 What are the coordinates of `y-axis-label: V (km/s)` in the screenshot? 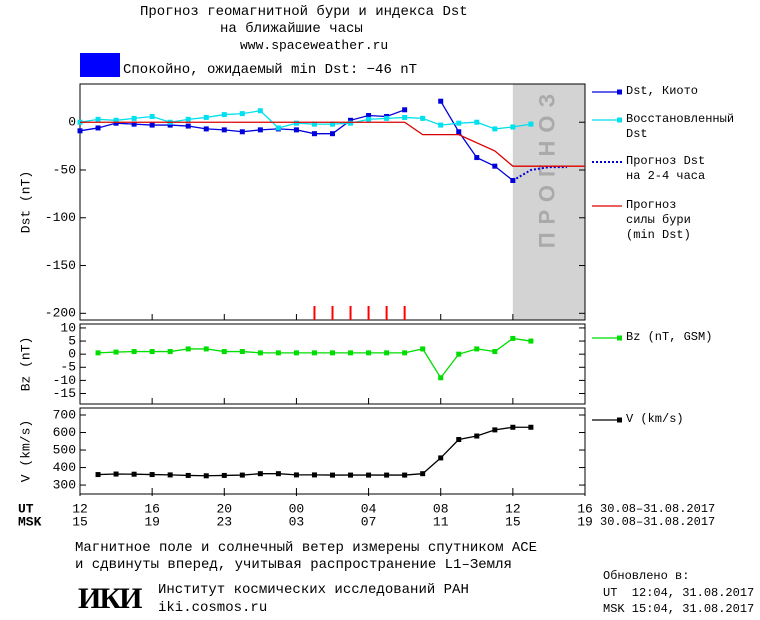 It's located at (25, 451).